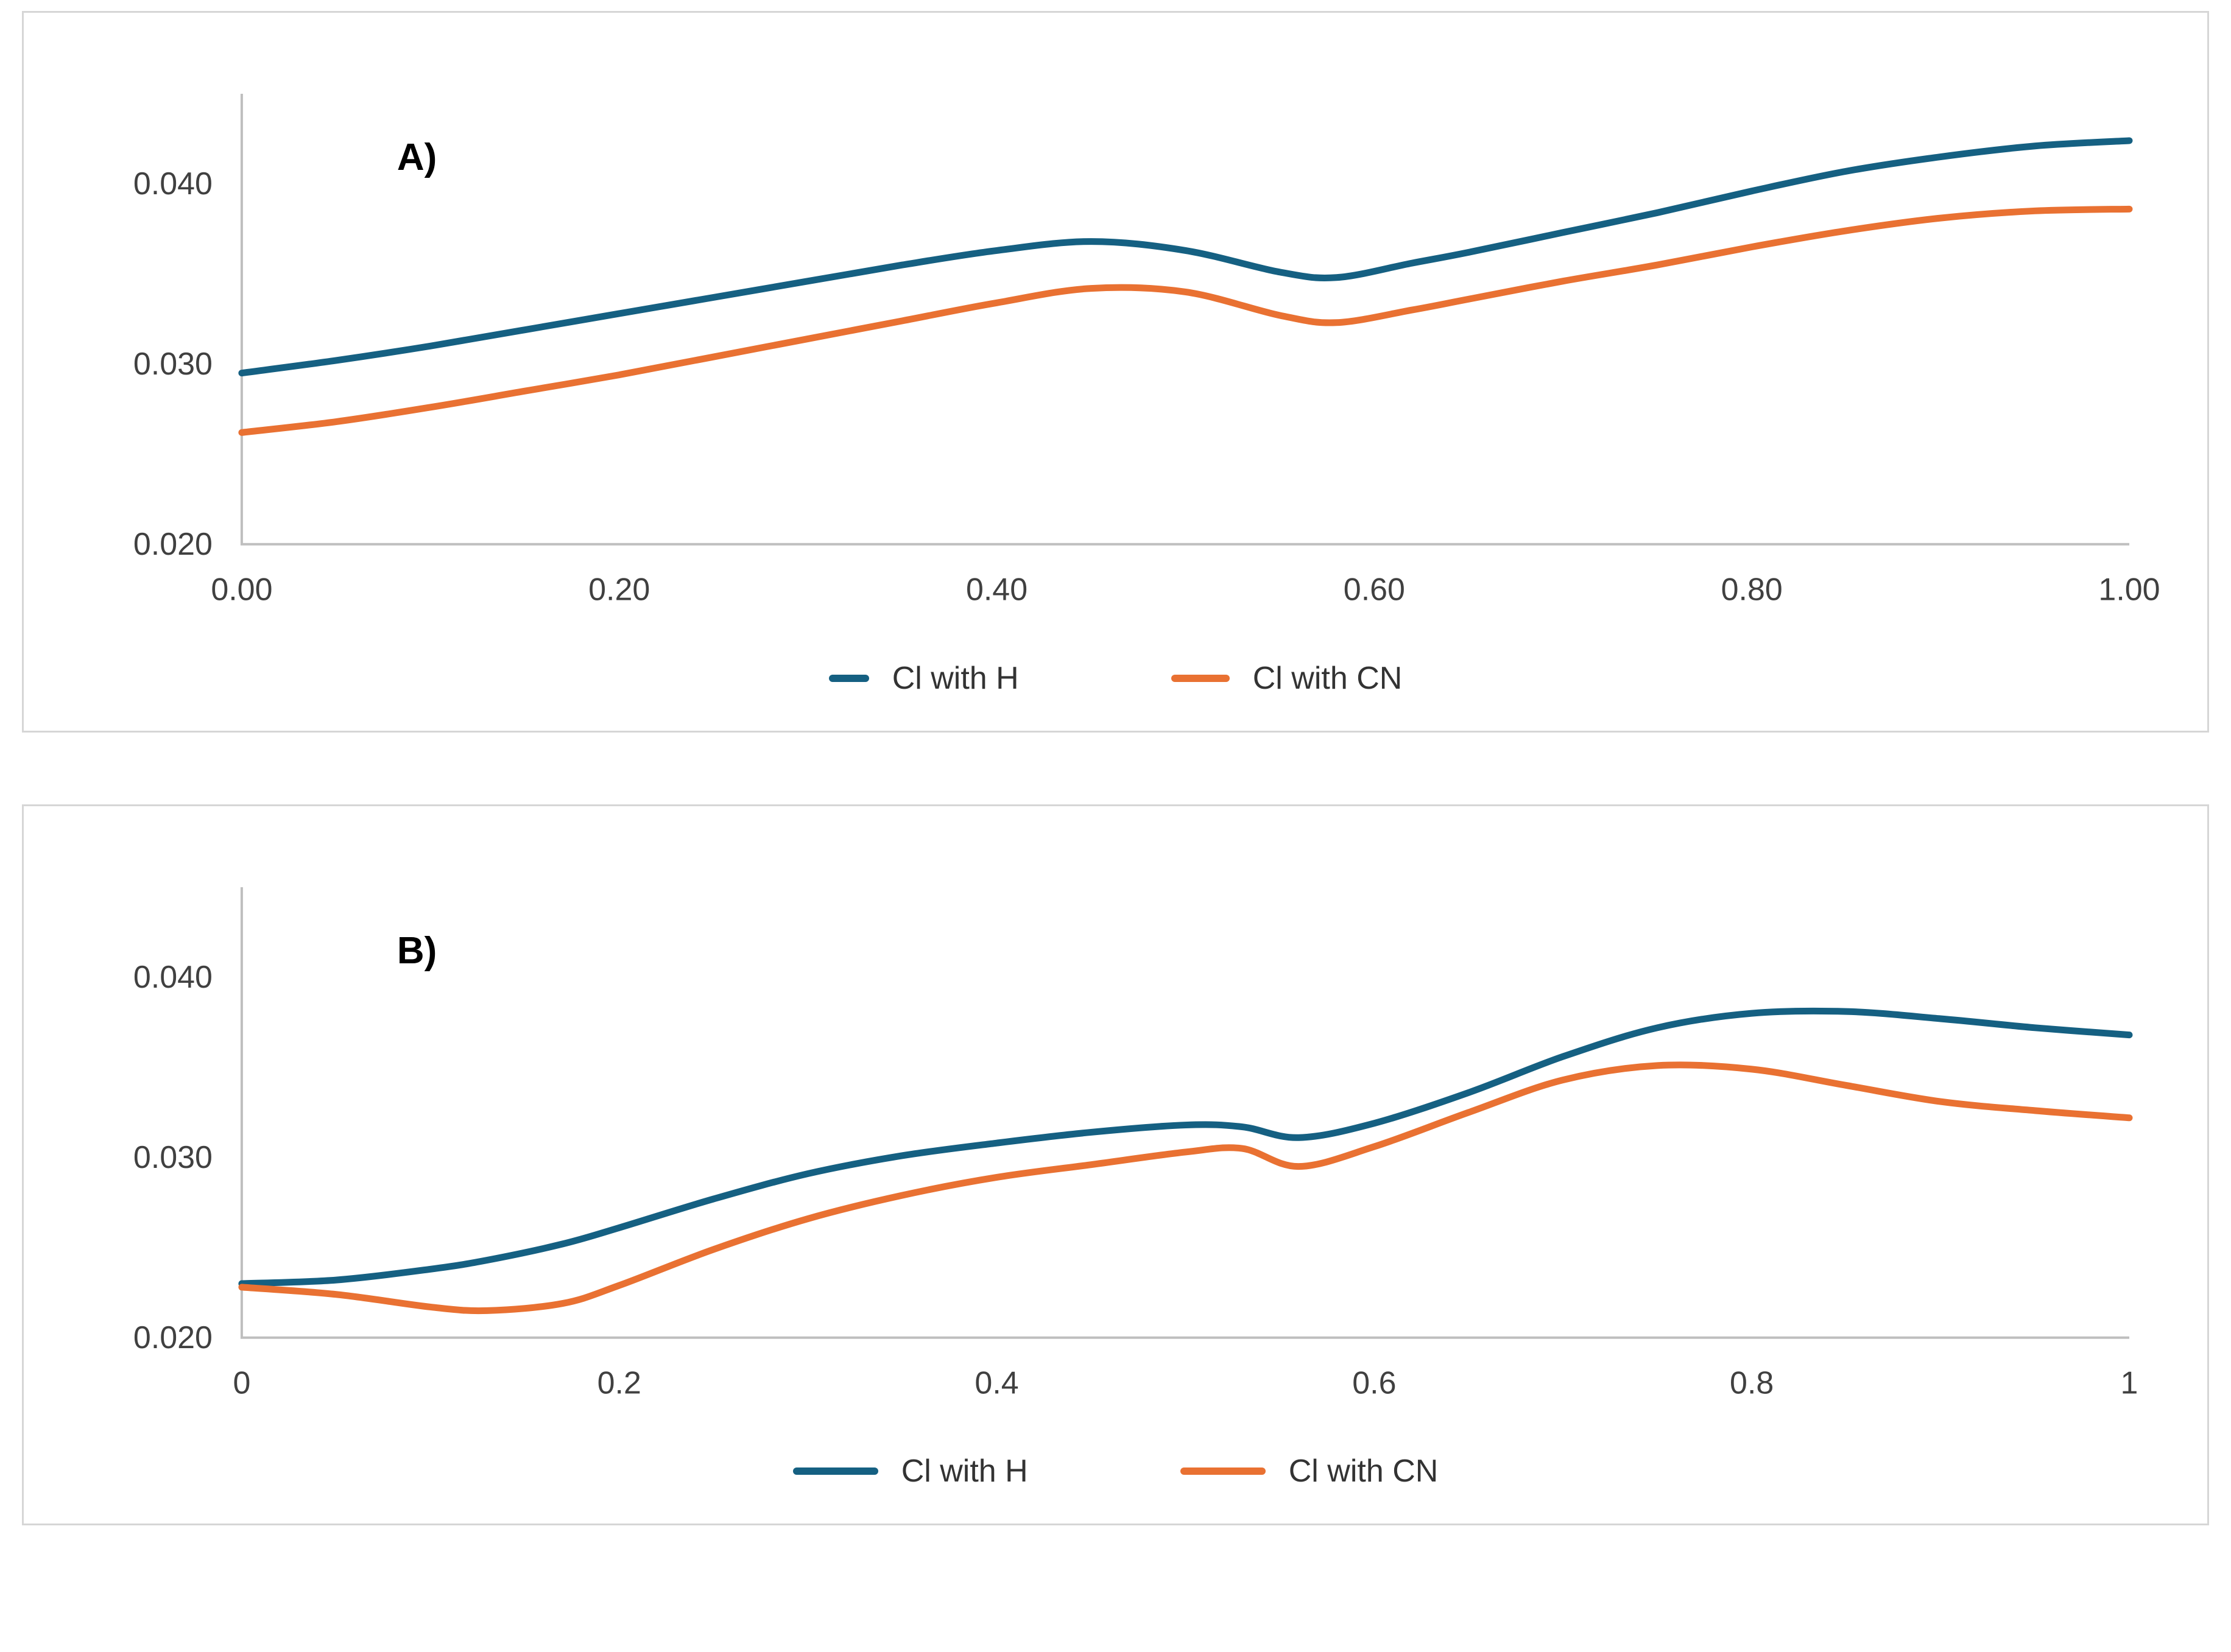 The height and width of the screenshot is (1652, 2231). Describe the element at coordinates (2129, 1383) in the screenshot. I see `x-tick-label: 1` at that location.